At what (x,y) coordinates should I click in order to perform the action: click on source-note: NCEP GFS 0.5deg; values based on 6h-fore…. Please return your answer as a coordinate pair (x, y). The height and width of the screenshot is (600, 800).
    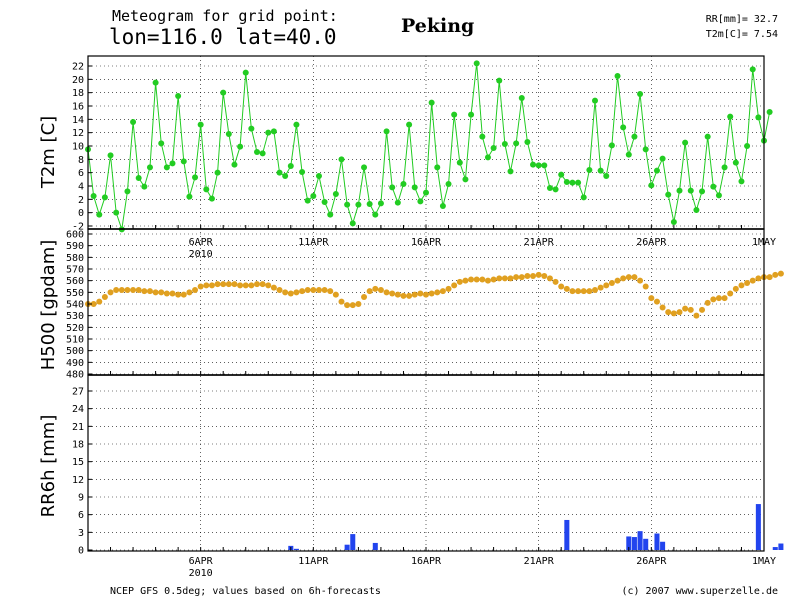
    Looking at the image, I should click on (245, 591).